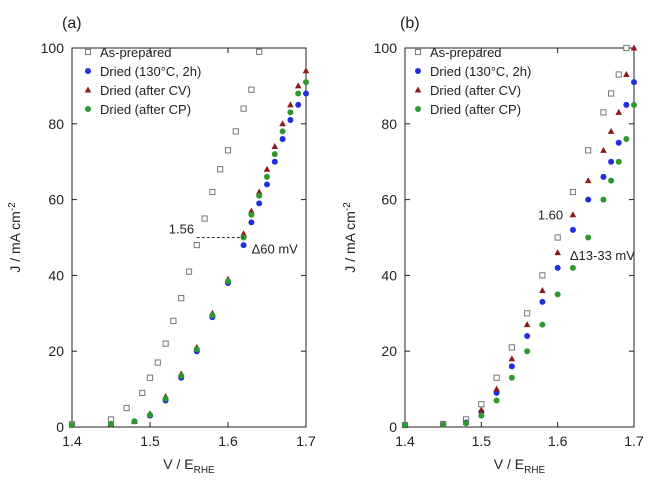  Describe the element at coordinates (386, 48) in the screenshot. I see `panel-b-y-tick-label: 100` at that location.